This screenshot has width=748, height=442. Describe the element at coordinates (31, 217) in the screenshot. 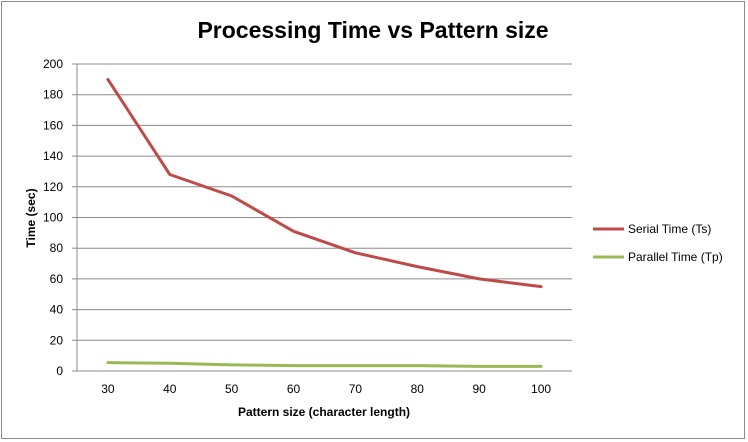

I see `y-axis-label: Time (sec)` at that location.